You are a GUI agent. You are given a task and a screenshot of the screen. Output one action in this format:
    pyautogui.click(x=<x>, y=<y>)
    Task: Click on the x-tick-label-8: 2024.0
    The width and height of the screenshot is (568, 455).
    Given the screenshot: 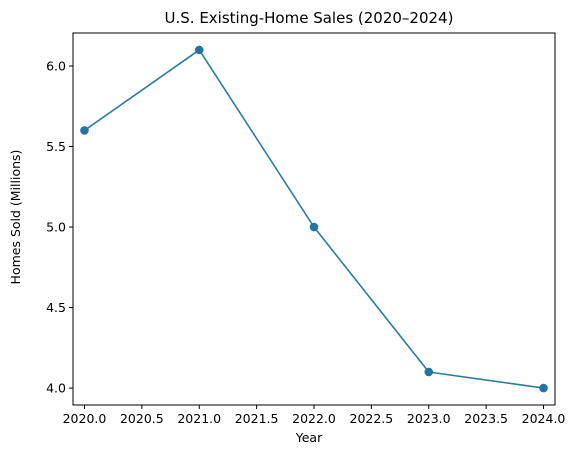 What is the action you would take?
    pyautogui.click(x=544, y=418)
    